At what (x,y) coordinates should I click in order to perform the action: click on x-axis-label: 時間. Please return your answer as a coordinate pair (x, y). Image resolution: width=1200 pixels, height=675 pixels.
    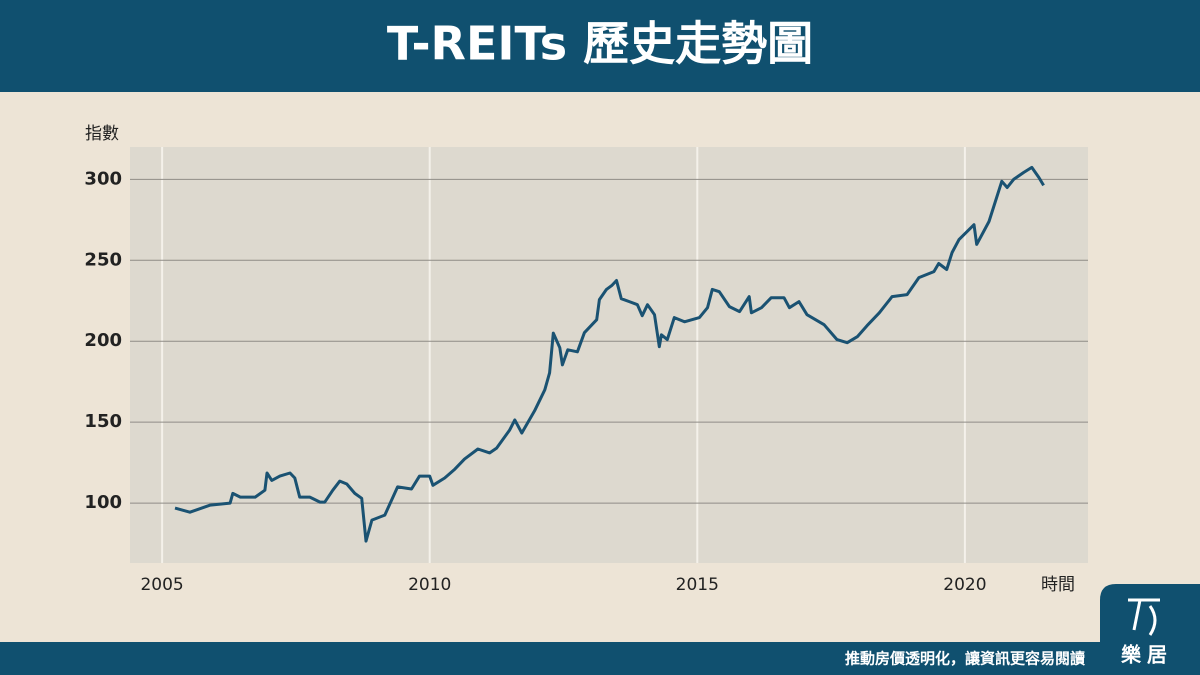
    Looking at the image, I should click on (1058, 585).